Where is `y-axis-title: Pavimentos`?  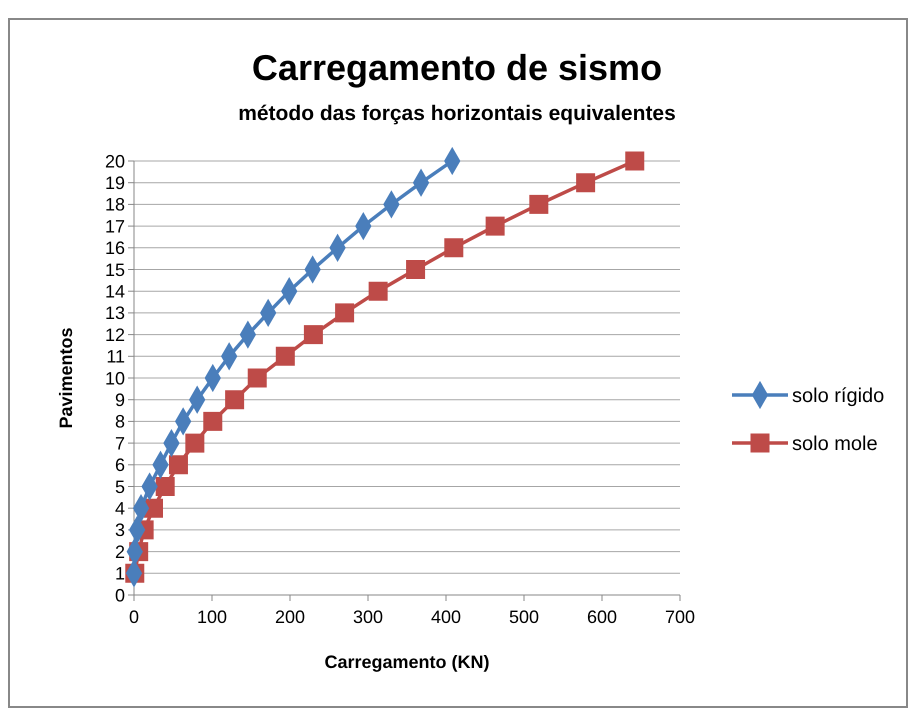 y-axis-title: Pavimentos is located at coordinates (66, 378).